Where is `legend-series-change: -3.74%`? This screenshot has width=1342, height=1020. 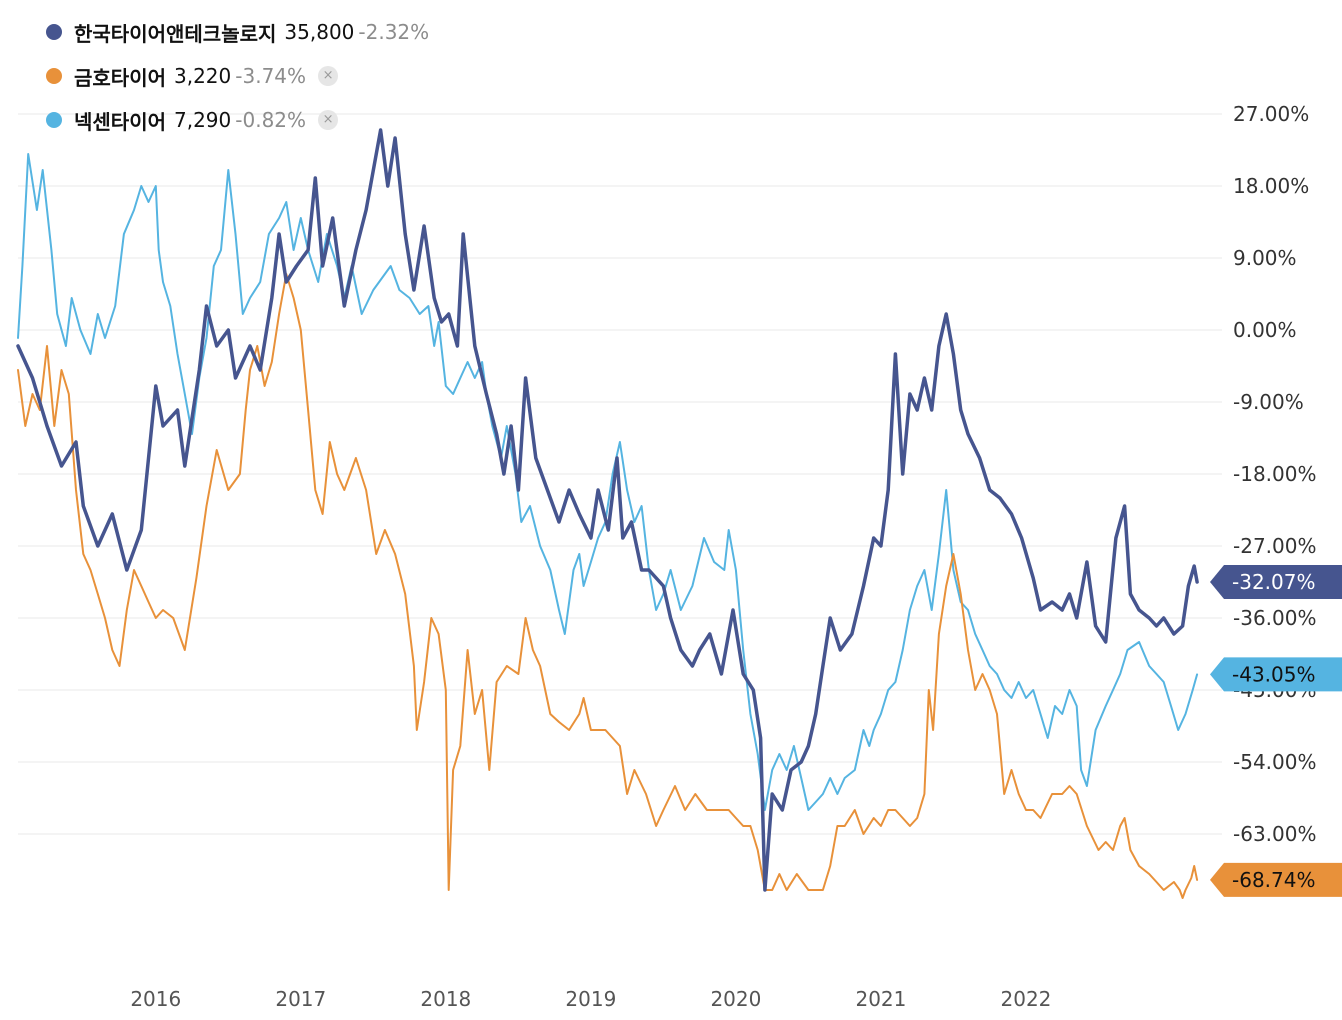
legend-series-change: -3.74% is located at coordinates (271, 76).